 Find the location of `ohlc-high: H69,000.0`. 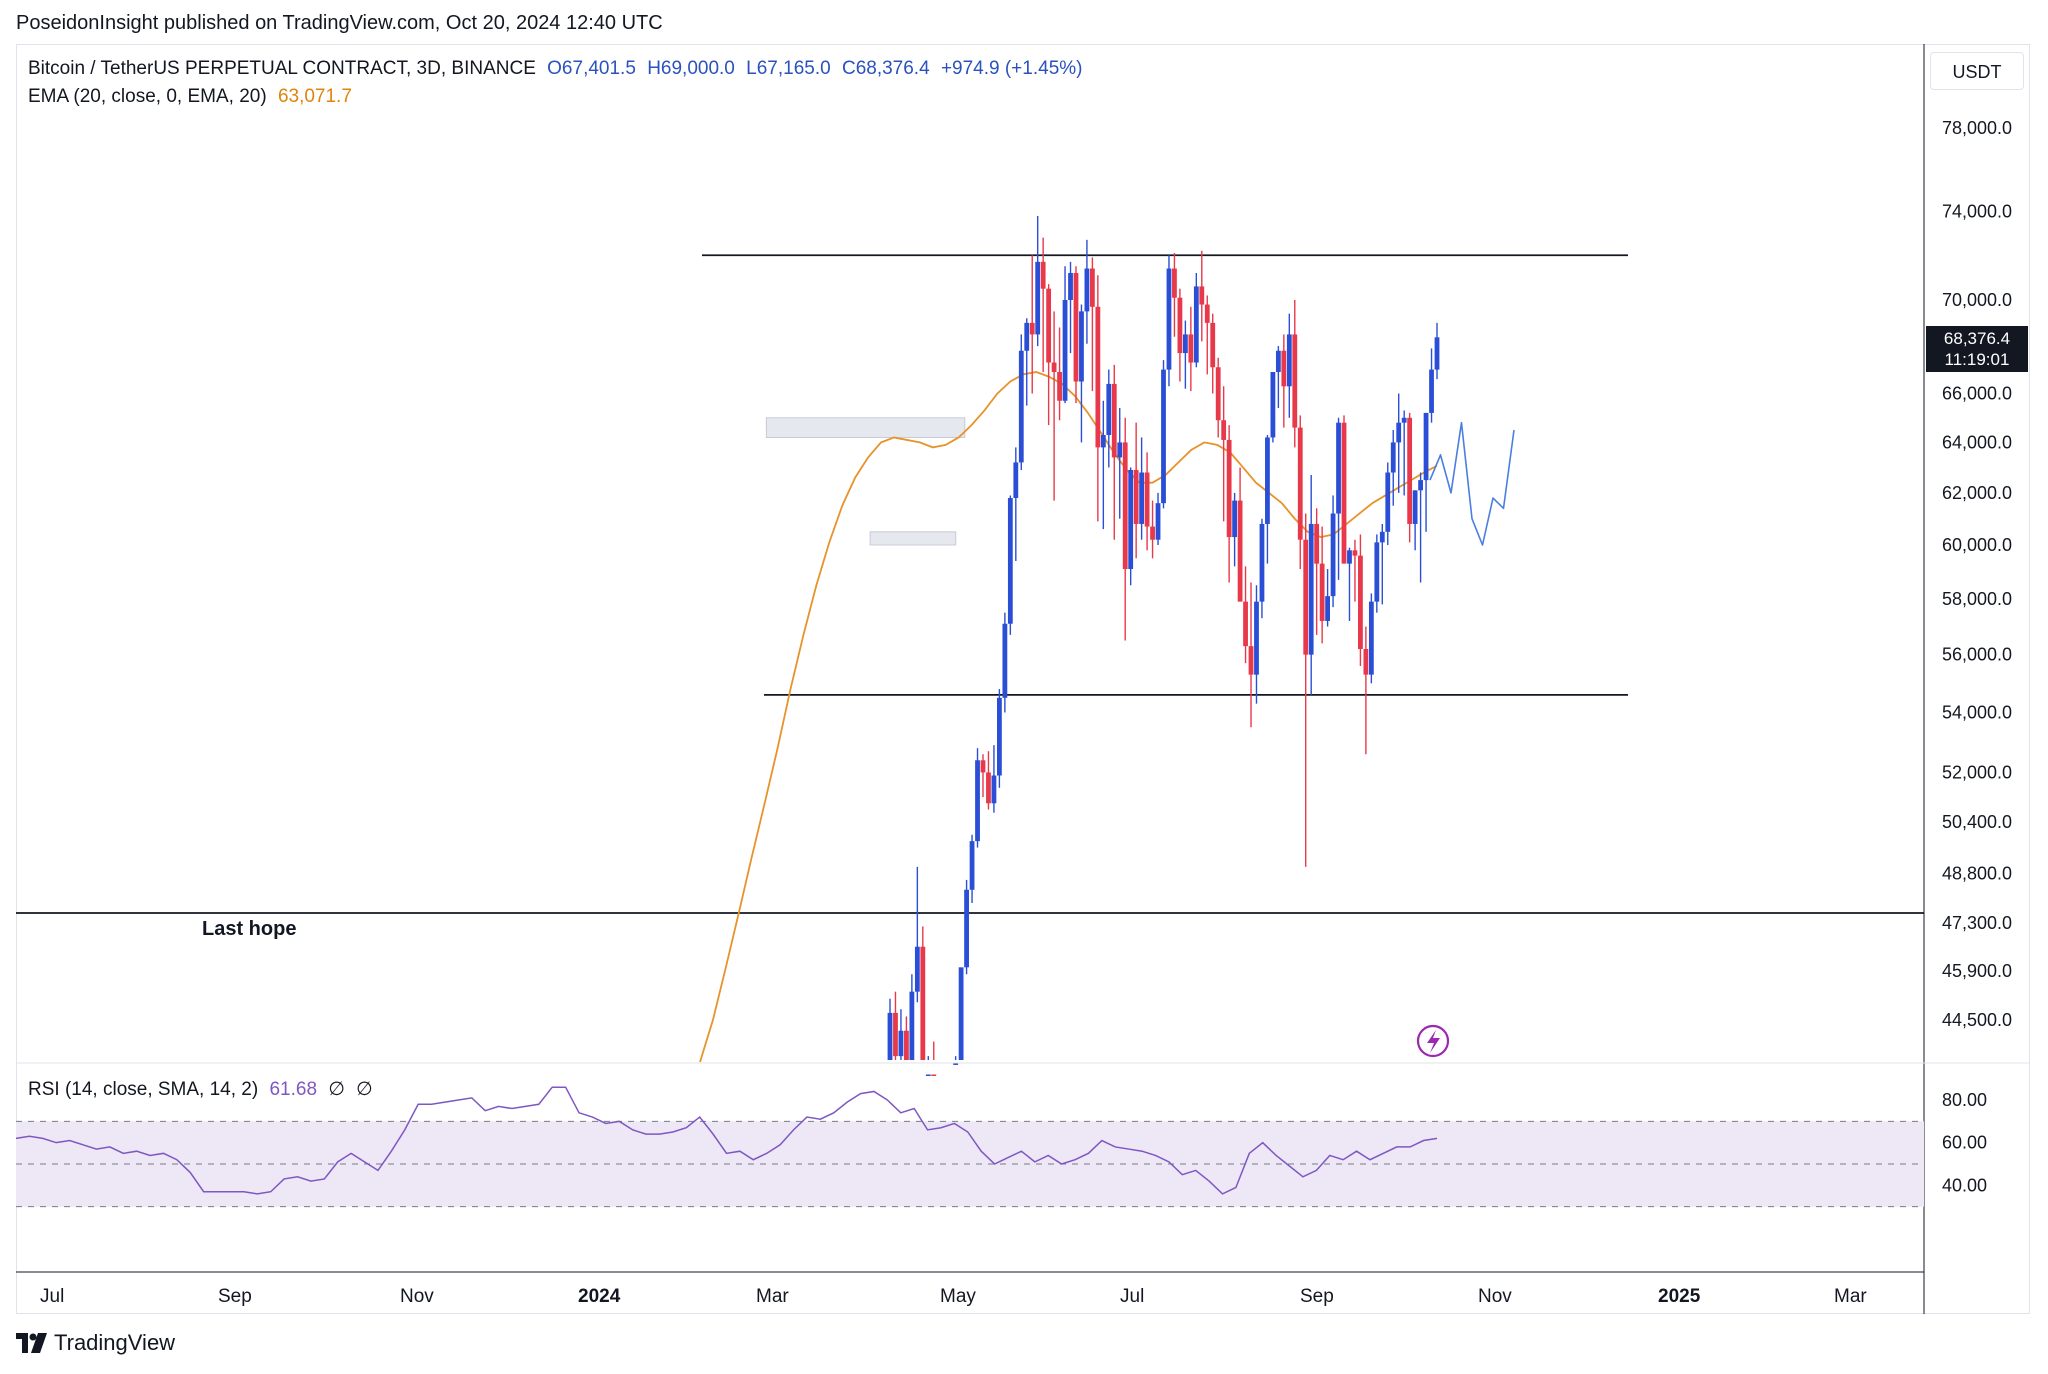

ohlc-high: H69,000.0 is located at coordinates (691, 68).